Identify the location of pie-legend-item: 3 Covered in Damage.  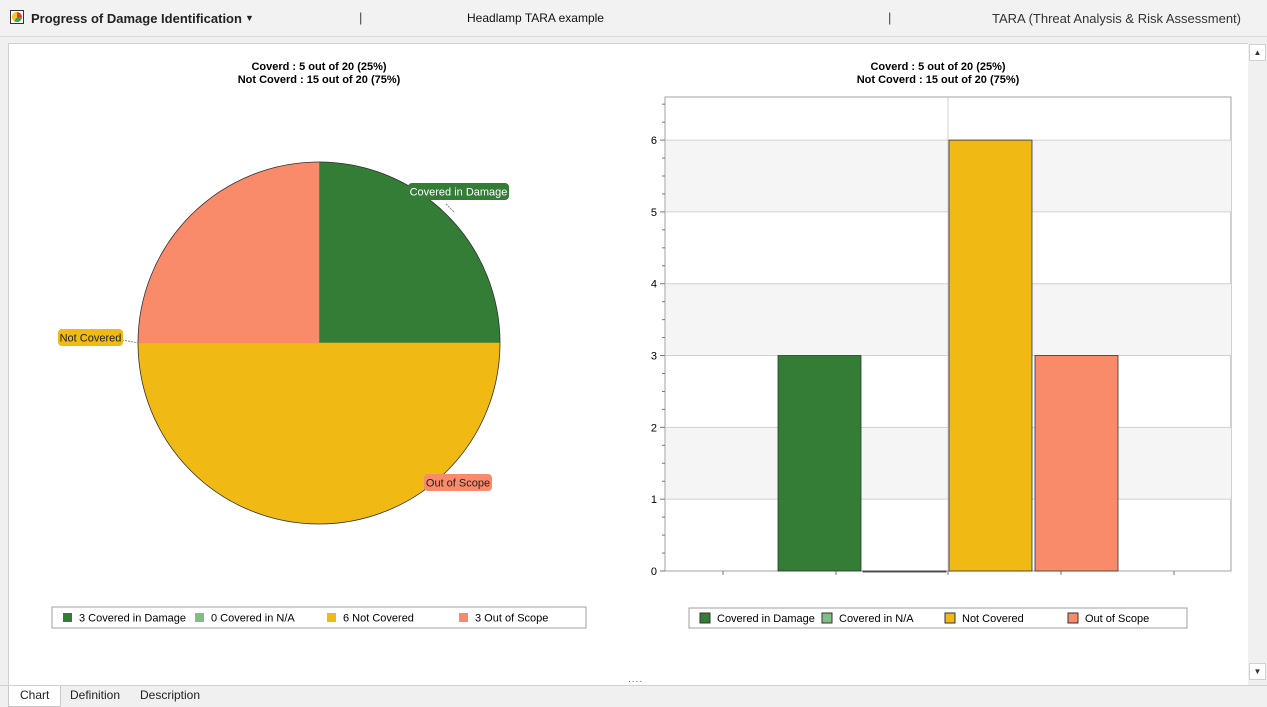
(132, 619).